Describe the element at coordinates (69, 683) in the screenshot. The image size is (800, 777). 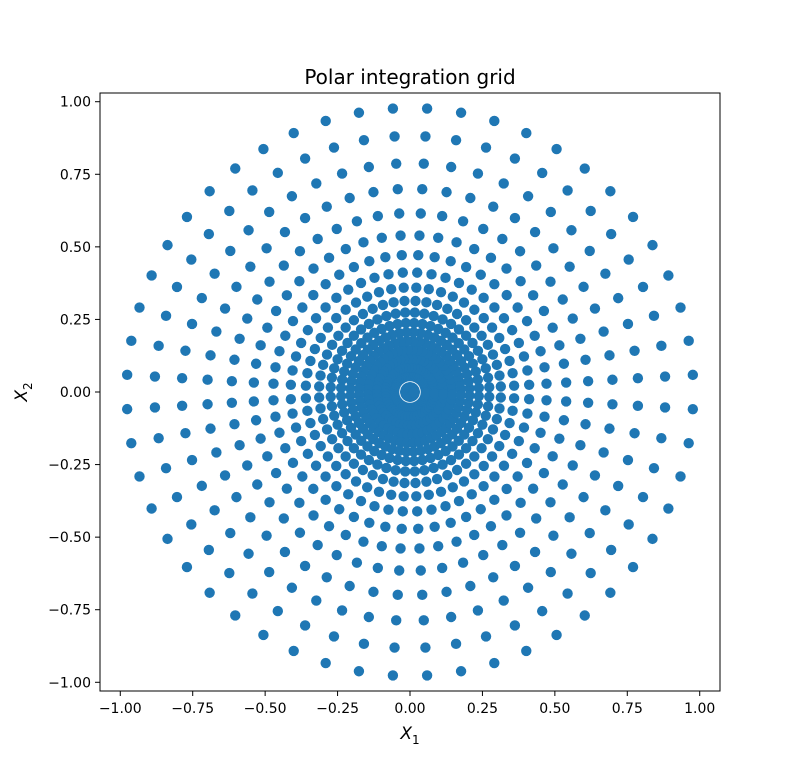
I see `y-tick-label: −1.00` at that location.